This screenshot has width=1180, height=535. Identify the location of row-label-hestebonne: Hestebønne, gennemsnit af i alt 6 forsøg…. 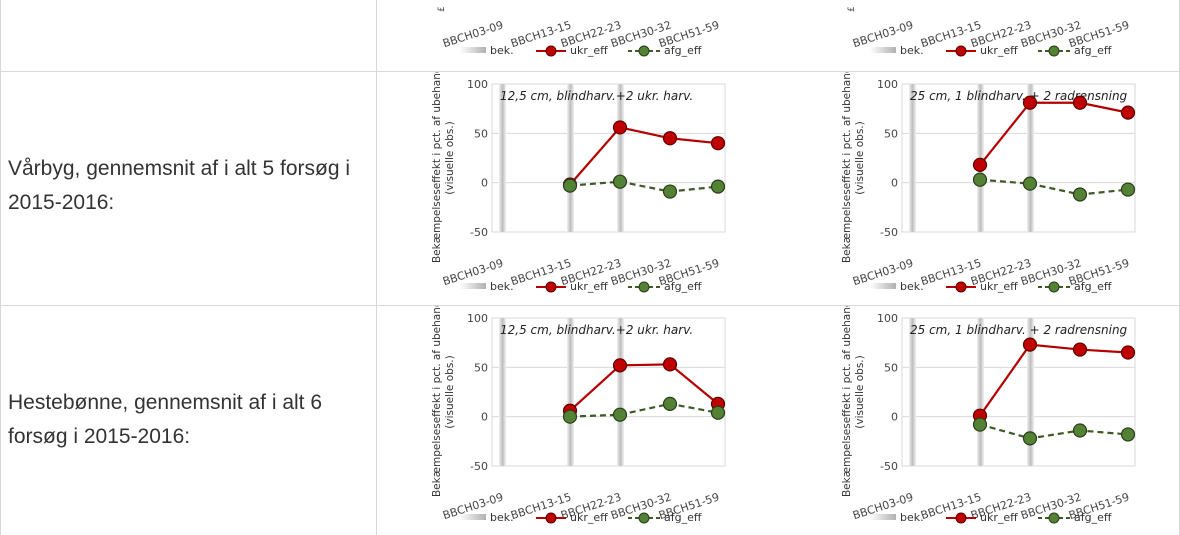
(165, 419).